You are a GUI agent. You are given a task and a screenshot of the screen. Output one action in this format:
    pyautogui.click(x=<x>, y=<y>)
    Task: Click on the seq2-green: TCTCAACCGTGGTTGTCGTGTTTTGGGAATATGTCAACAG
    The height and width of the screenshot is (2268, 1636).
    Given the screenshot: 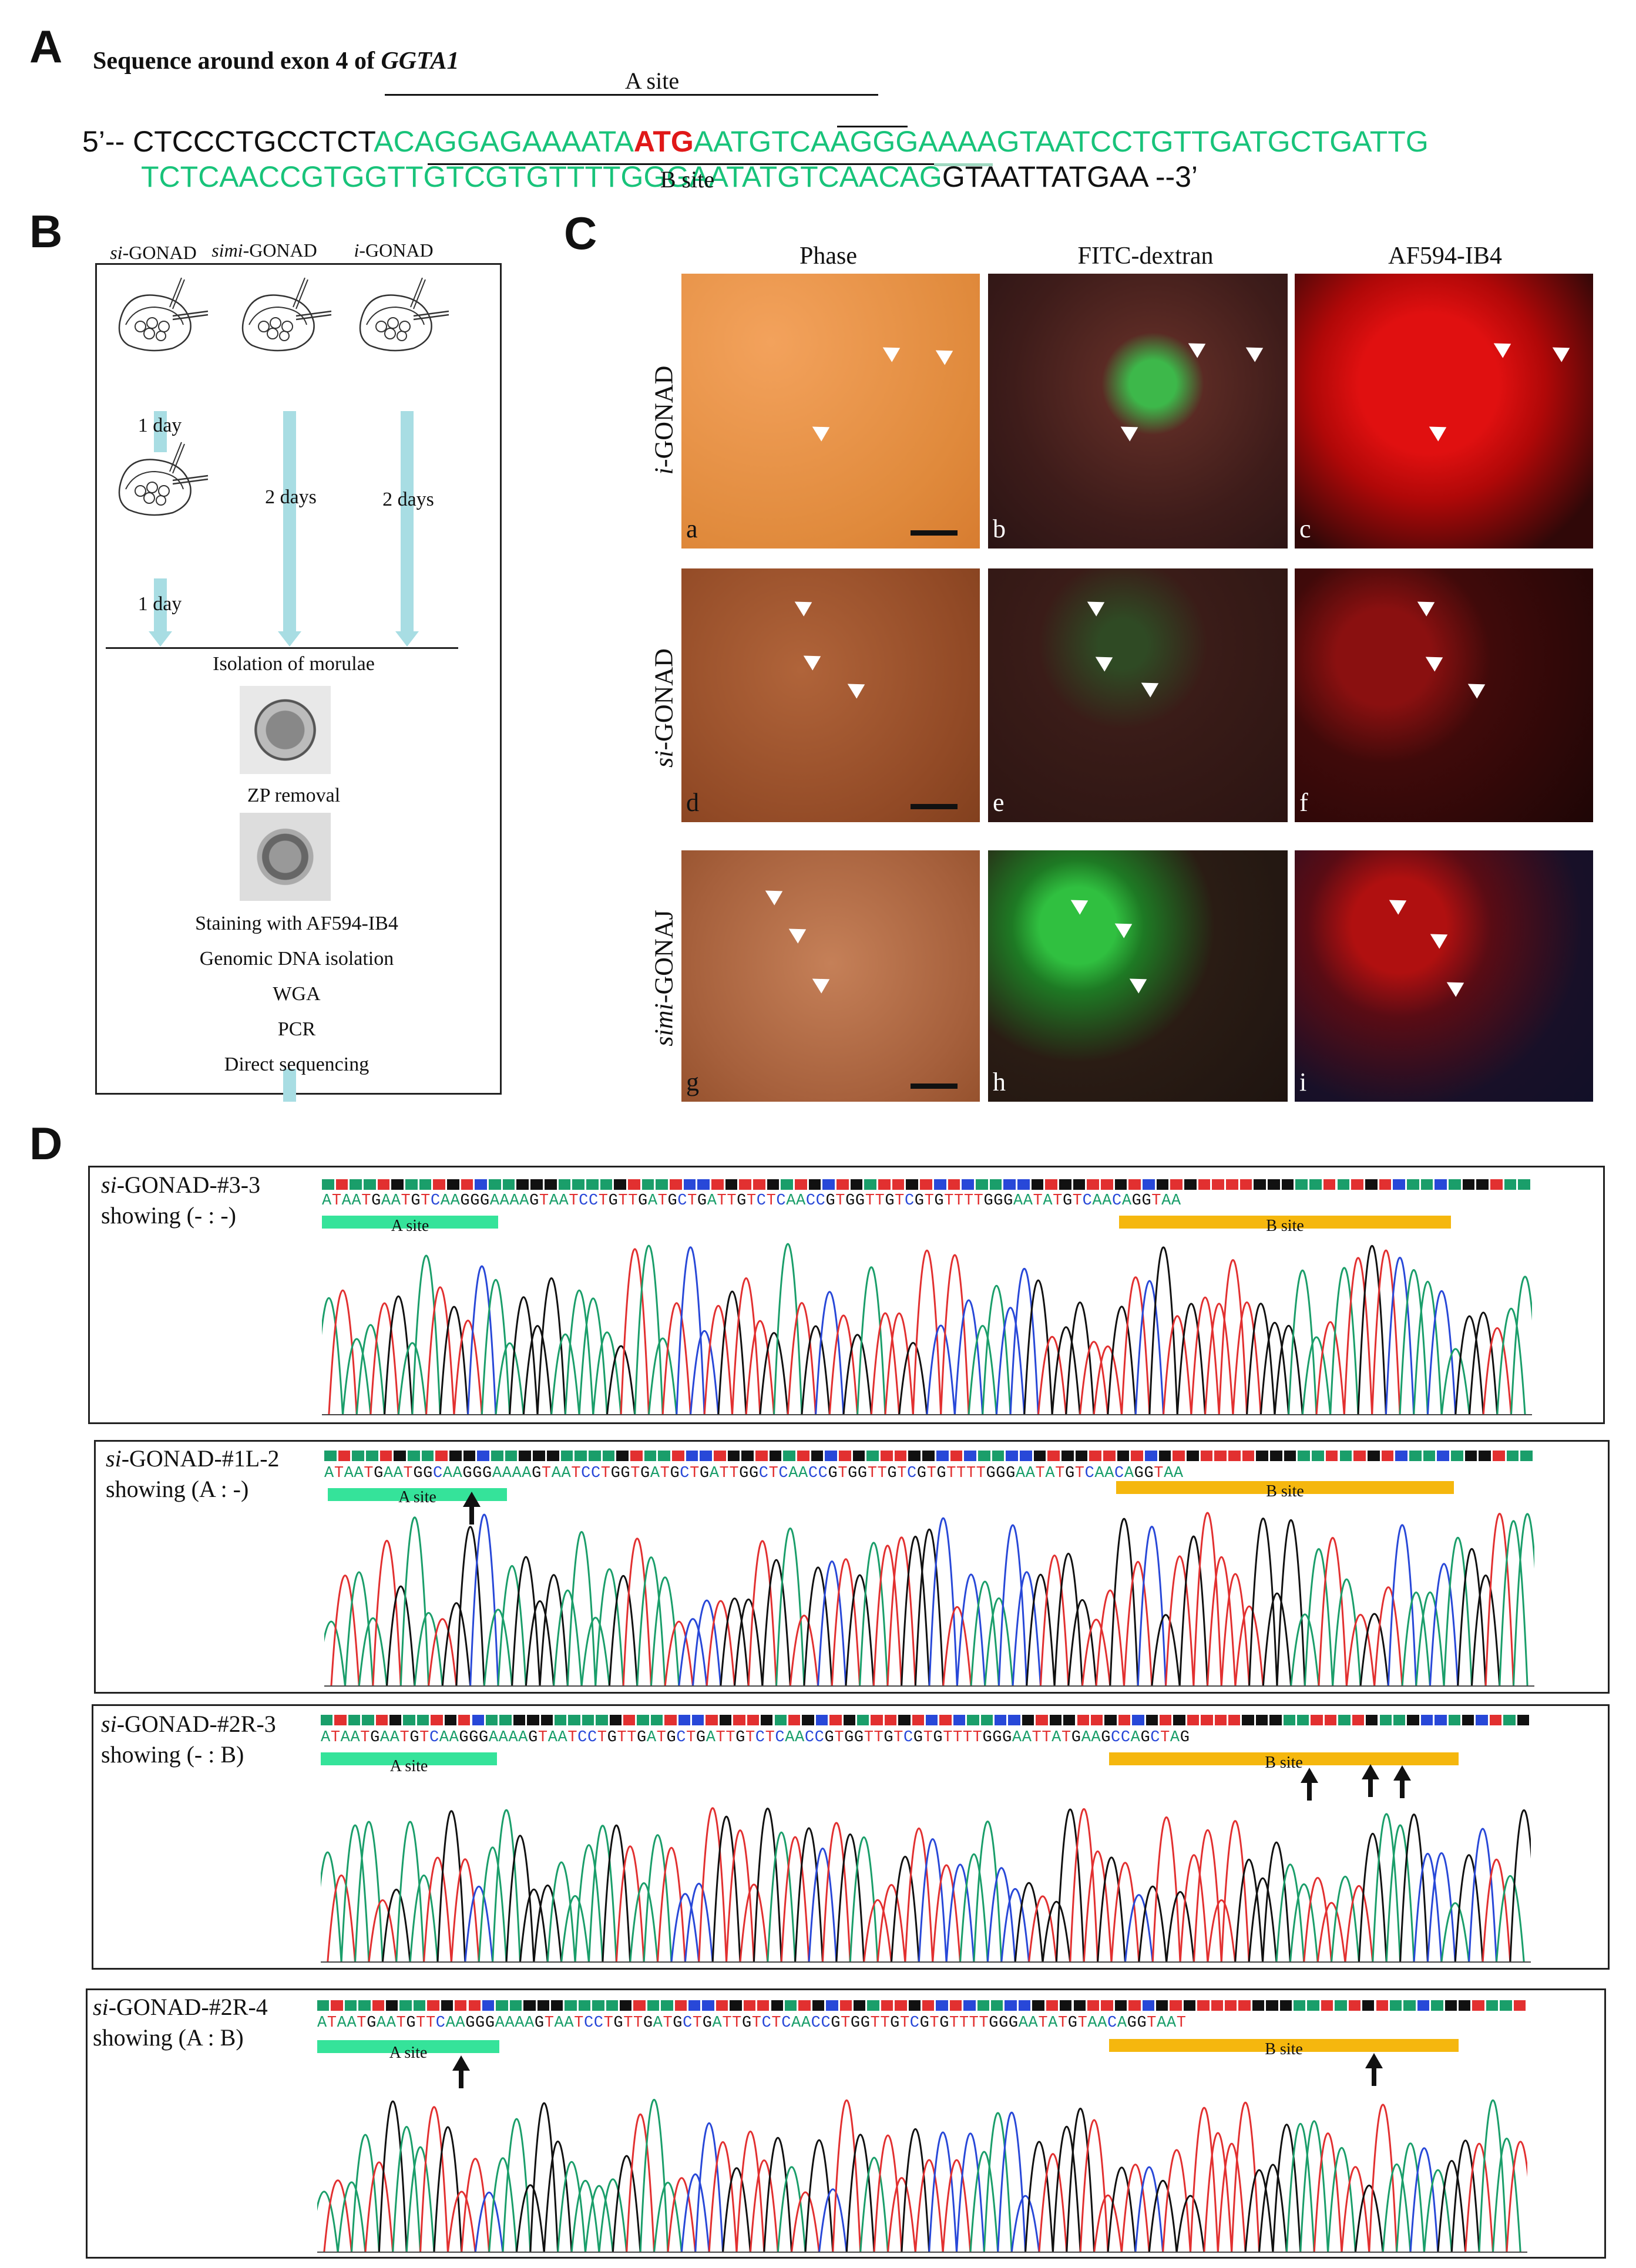 What is the action you would take?
    pyautogui.click(x=541, y=176)
    